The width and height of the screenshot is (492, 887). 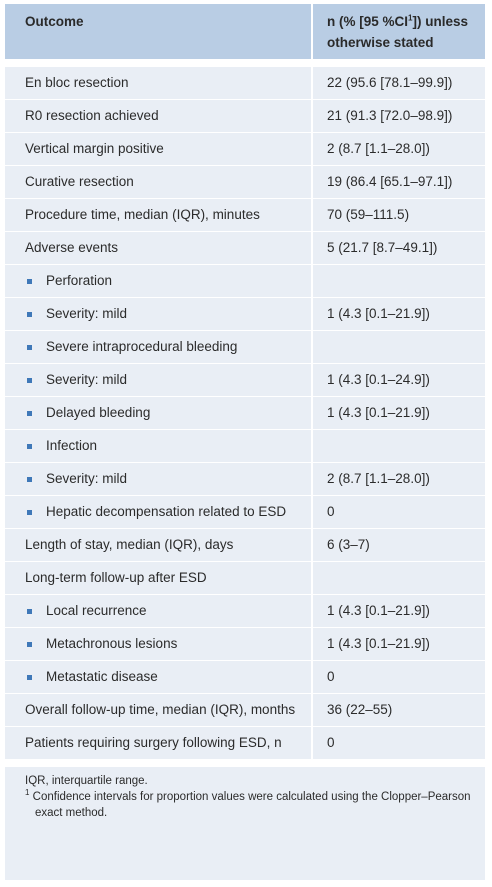 I want to click on outcome-cell: Hepatic decompensation related to ESD, so click(x=158, y=511).